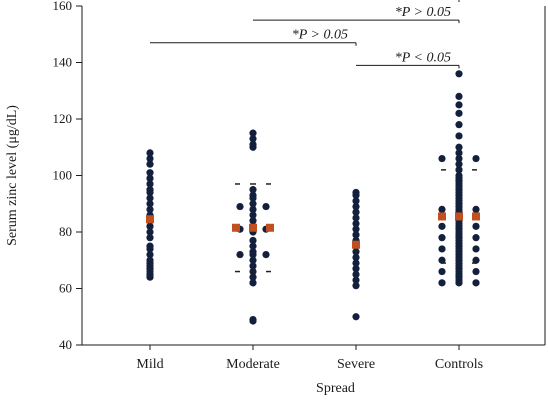  Describe the element at coordinates (65, 344) in the screenshot. I see `y-tick-label: 40` at that location.